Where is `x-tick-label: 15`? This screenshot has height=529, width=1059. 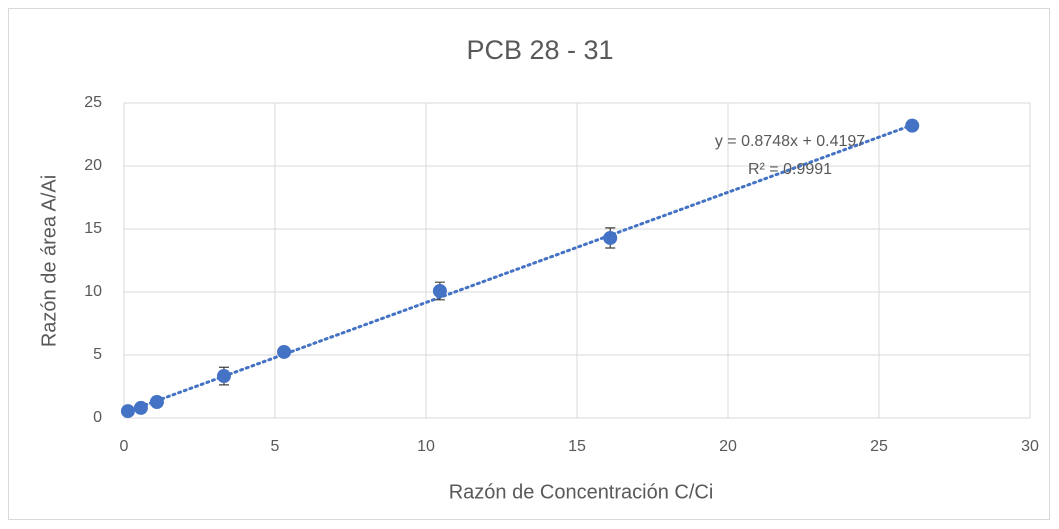
x-tick-label: 15 is located at coordinates (577, 446).